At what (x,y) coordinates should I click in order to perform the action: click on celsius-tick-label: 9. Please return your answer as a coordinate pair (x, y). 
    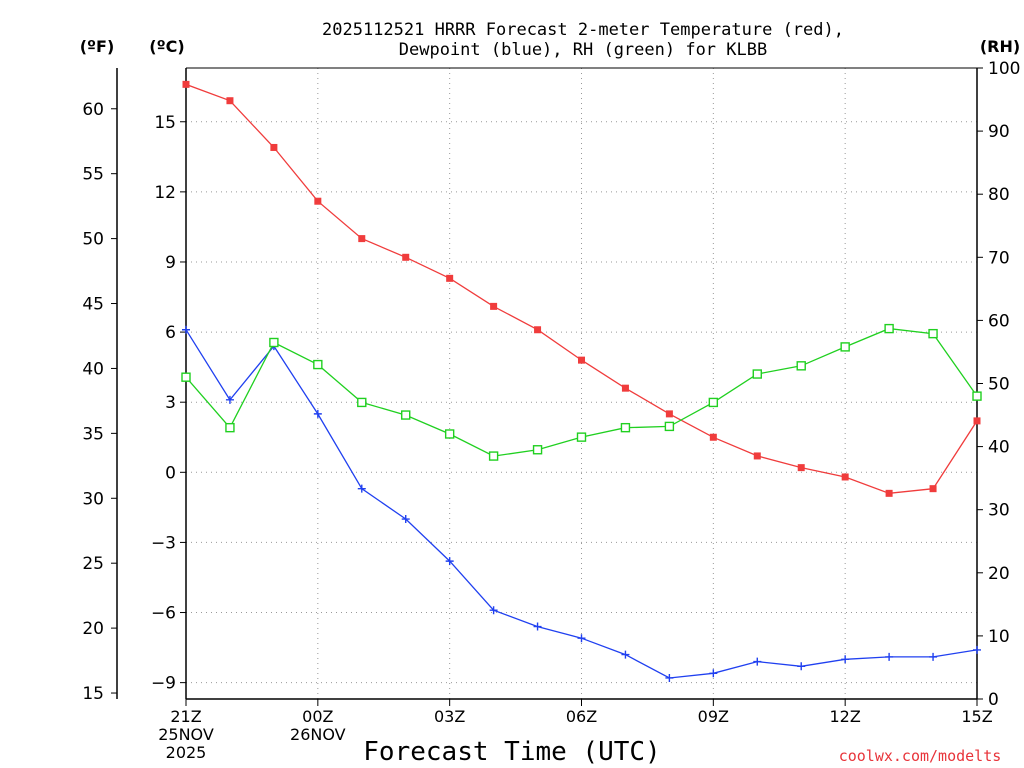
    Looking at the image, I should click on (170, 263).